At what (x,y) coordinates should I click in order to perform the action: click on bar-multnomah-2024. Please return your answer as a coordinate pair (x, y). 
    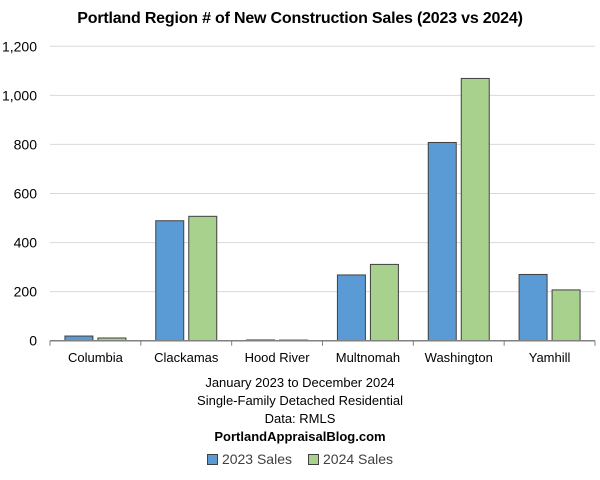
    Looking at the image, I should click on (384, 302).